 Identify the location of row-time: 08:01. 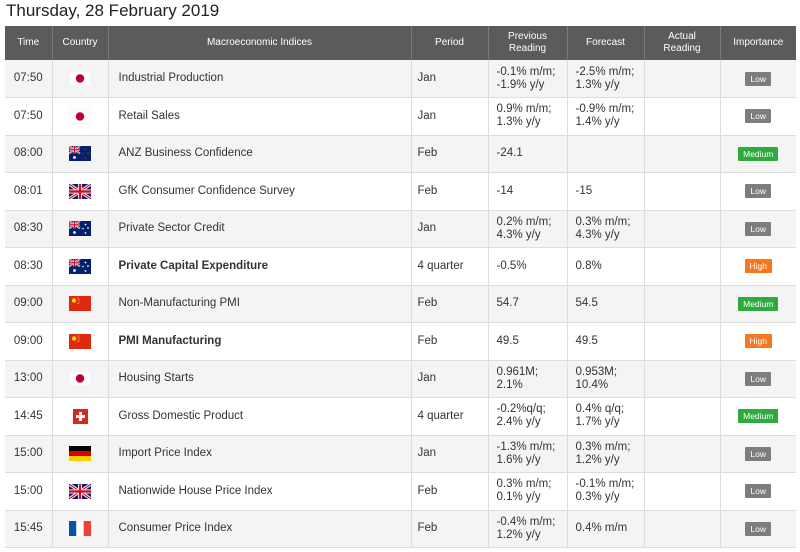
(29, 191).